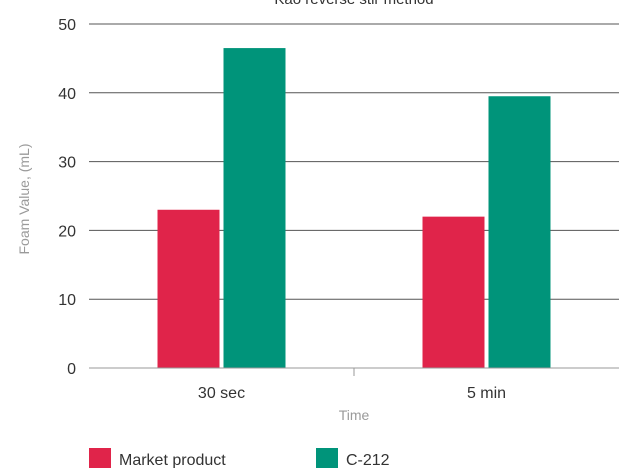 The height and width of the screenshot is (468, 619). I want to click on y-tick-label: 40, so click(67, 94).